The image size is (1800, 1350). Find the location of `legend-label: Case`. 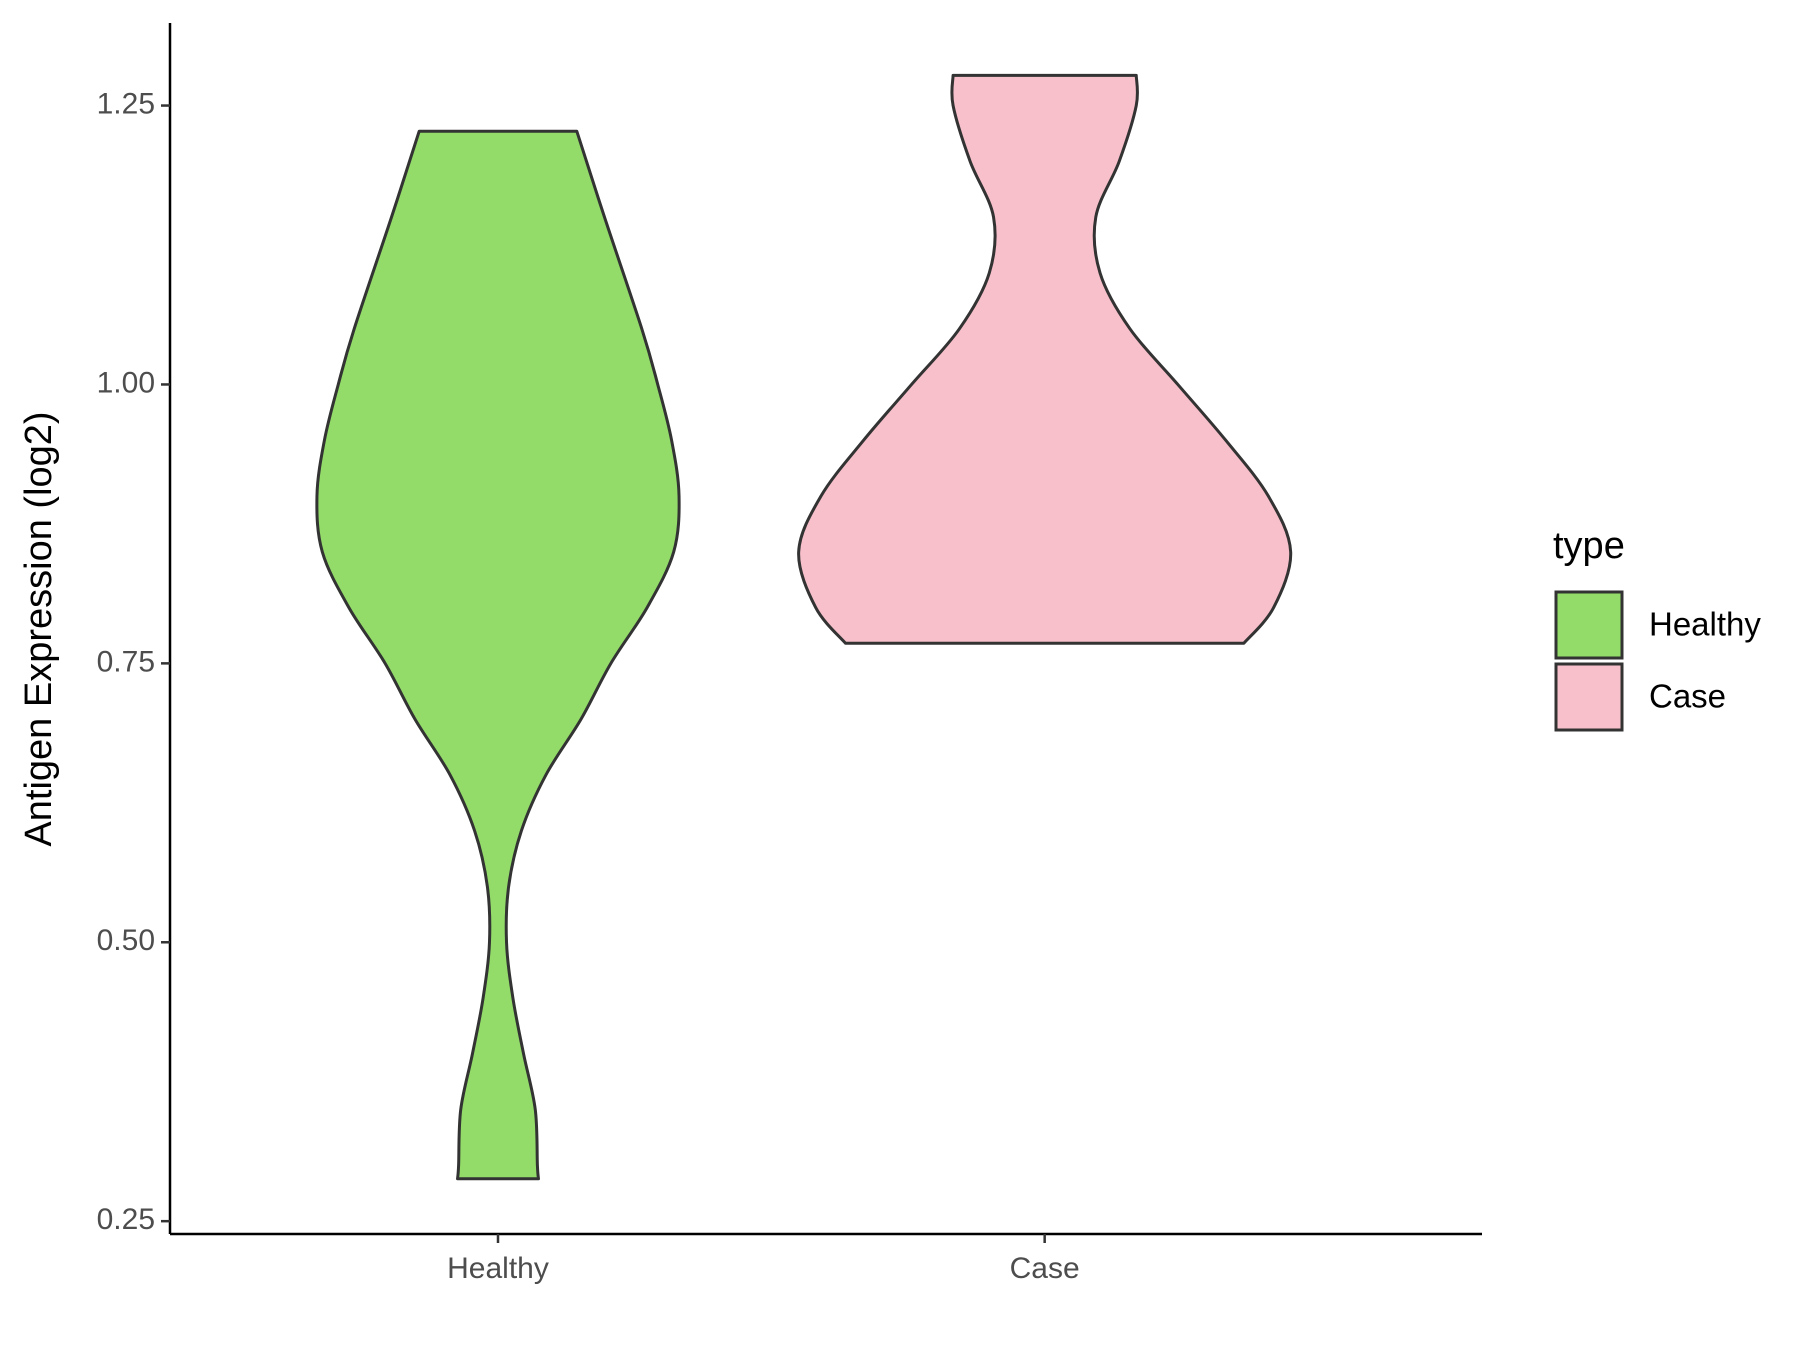

legend-label: Case is located at coordinates (1687, 696).